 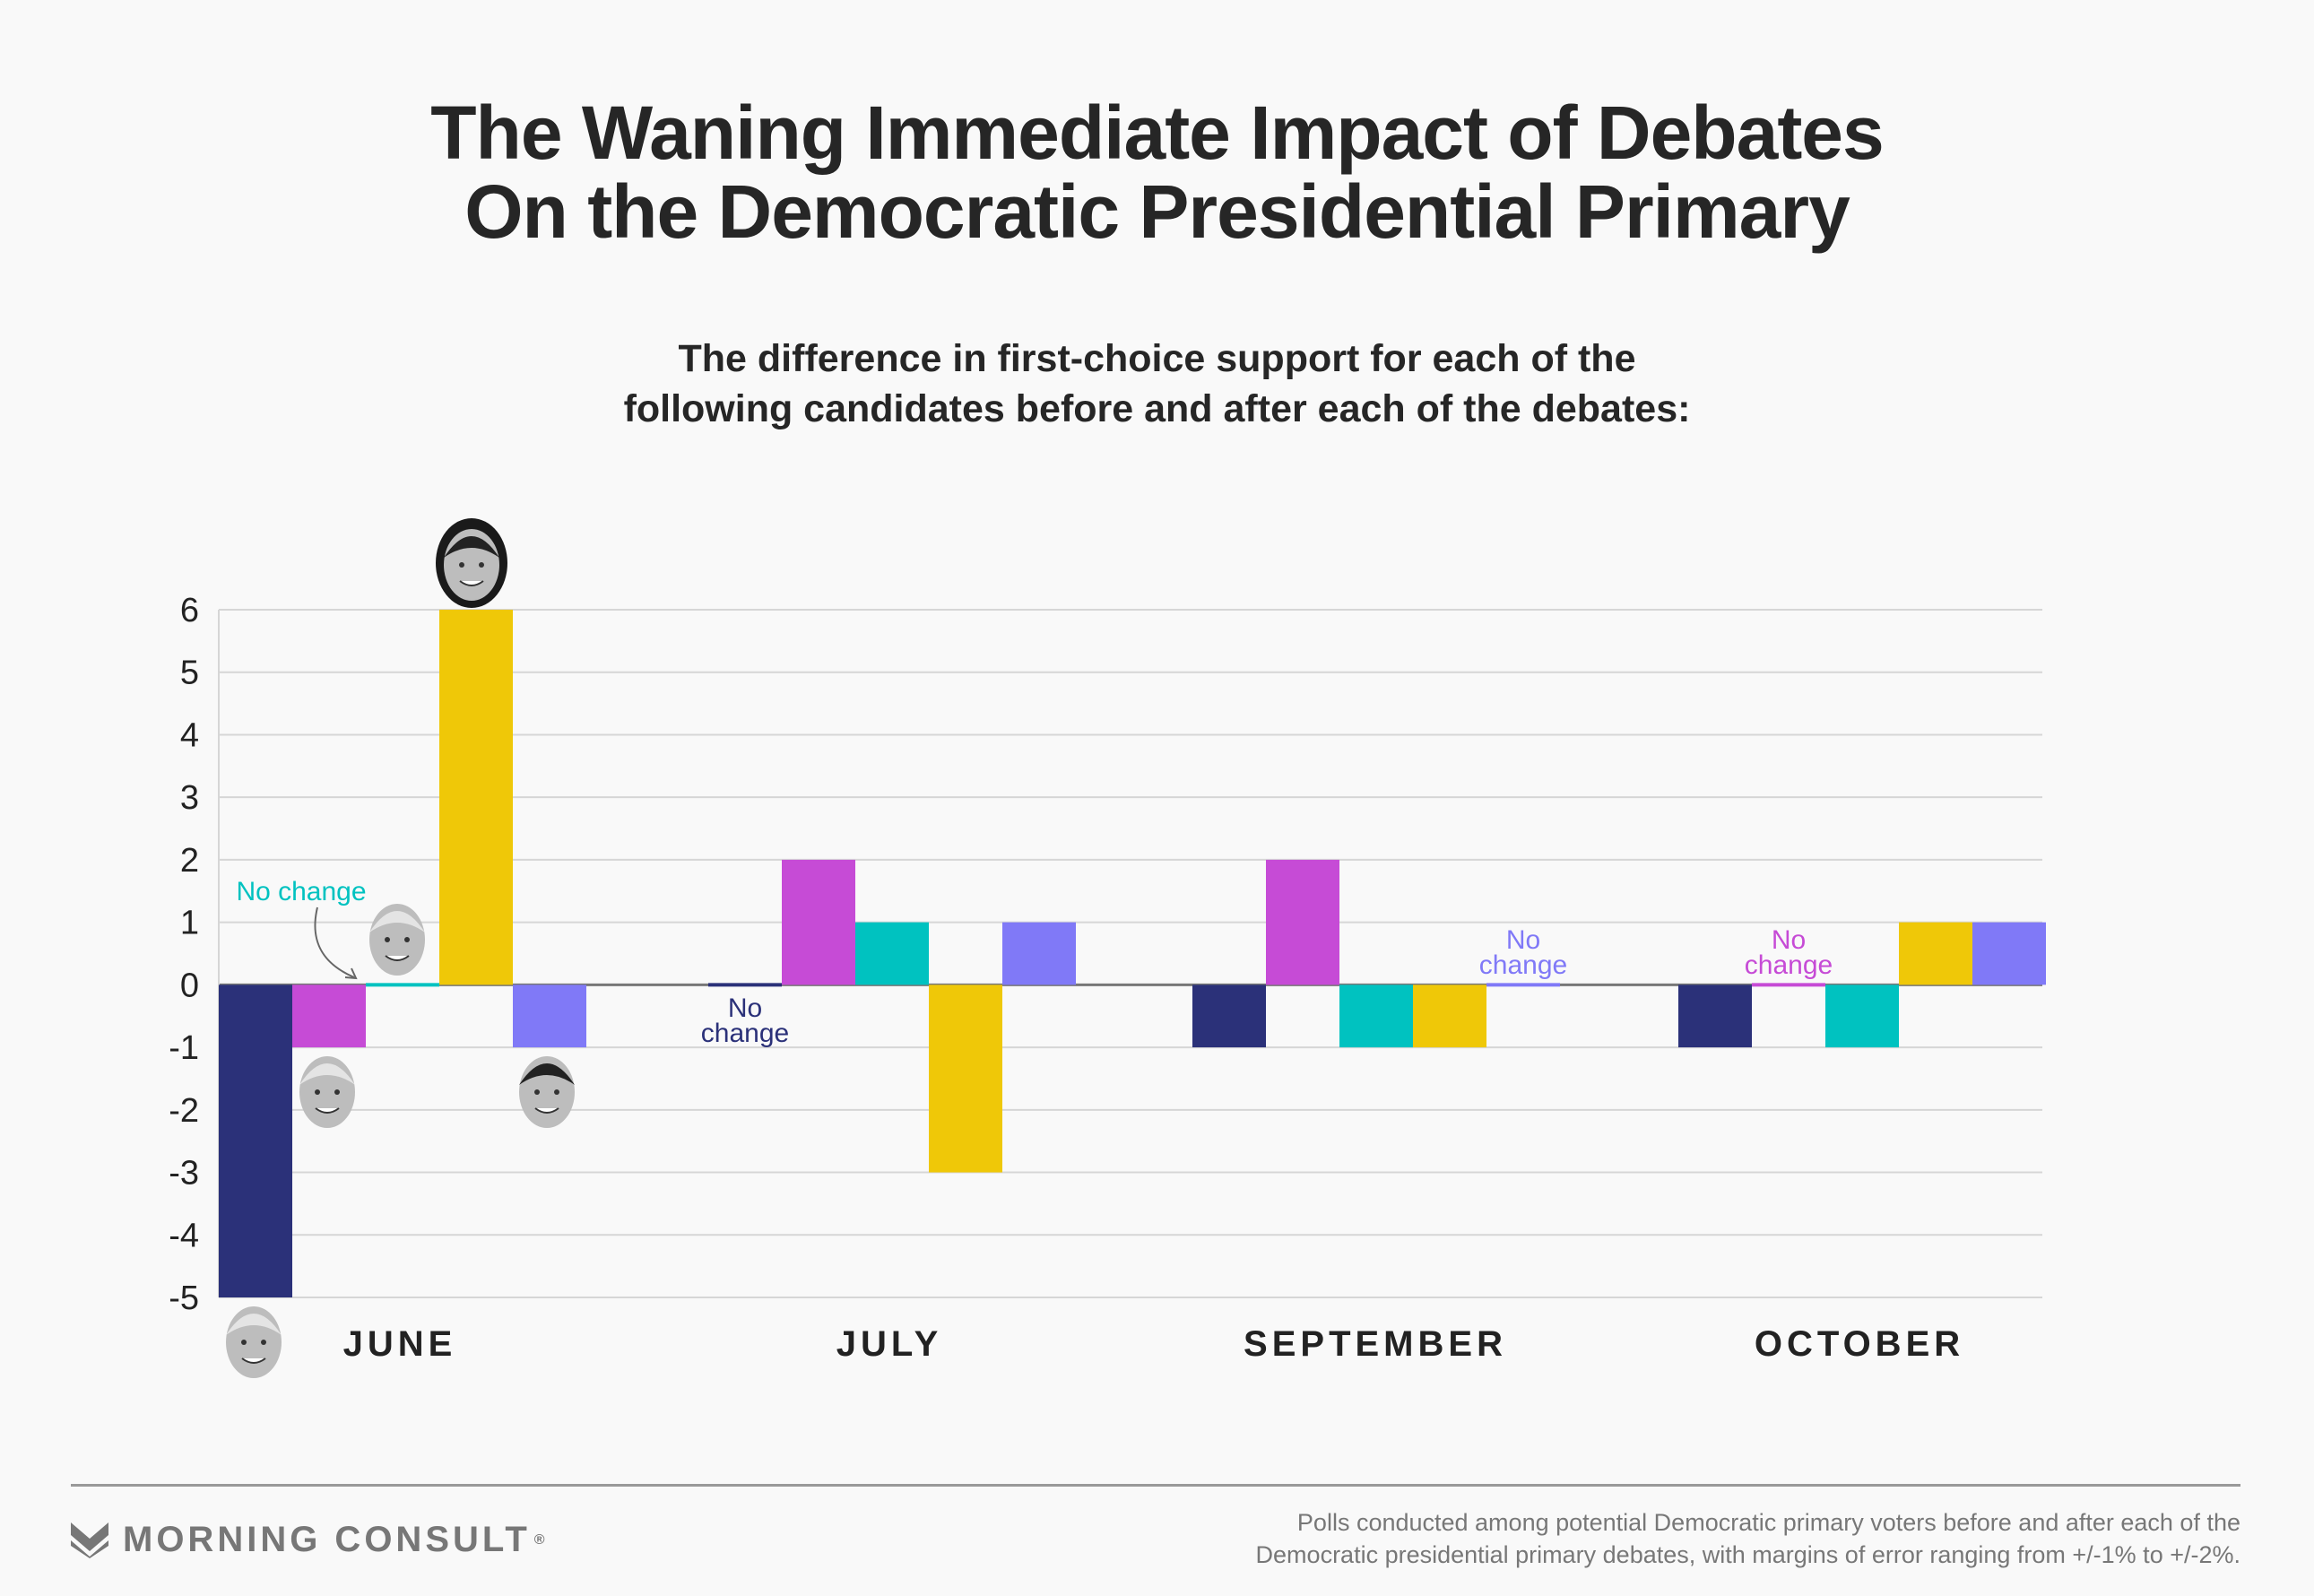 I want to click on y-tick-label: -2, so click(x=184, y=1111).